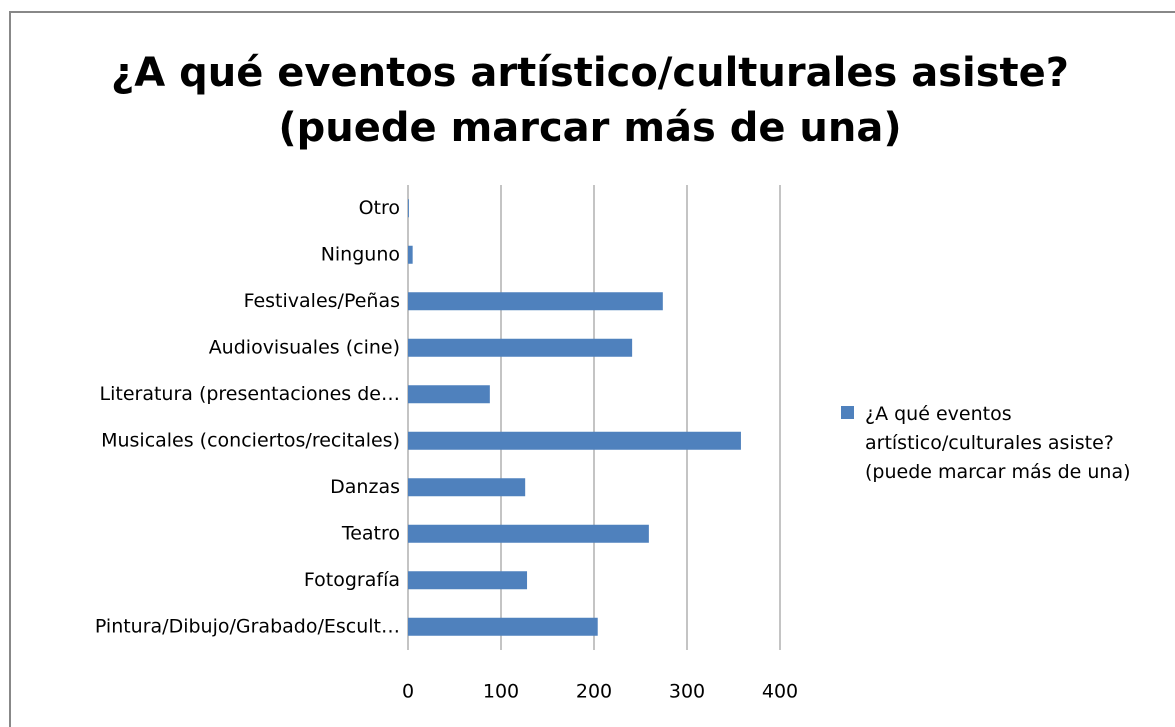 This screenshot has height=727, width=1175. I want to click on x-tick-label: 100, so click(501, 692).